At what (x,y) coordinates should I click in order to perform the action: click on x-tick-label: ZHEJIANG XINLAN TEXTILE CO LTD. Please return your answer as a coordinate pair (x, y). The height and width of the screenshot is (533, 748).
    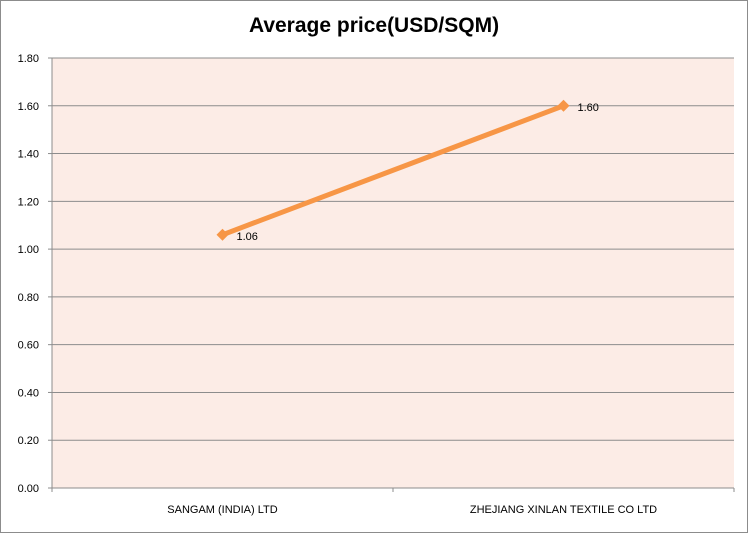
    Looking at the image, I should click on (563, 510).